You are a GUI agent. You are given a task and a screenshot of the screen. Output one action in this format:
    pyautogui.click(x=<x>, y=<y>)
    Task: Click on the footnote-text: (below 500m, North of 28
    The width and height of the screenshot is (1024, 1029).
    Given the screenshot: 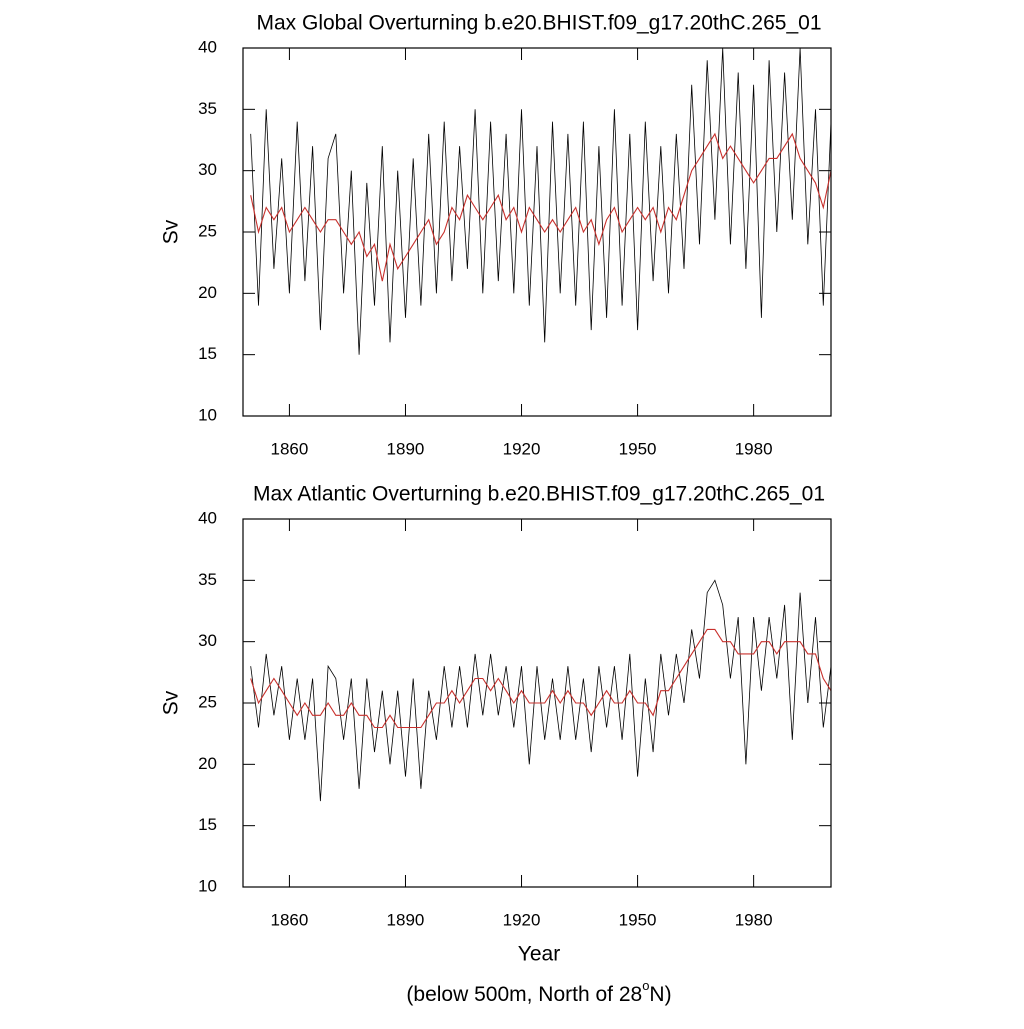 What is the action you would take?
    pyautogui.click(x=524, y=994)
    